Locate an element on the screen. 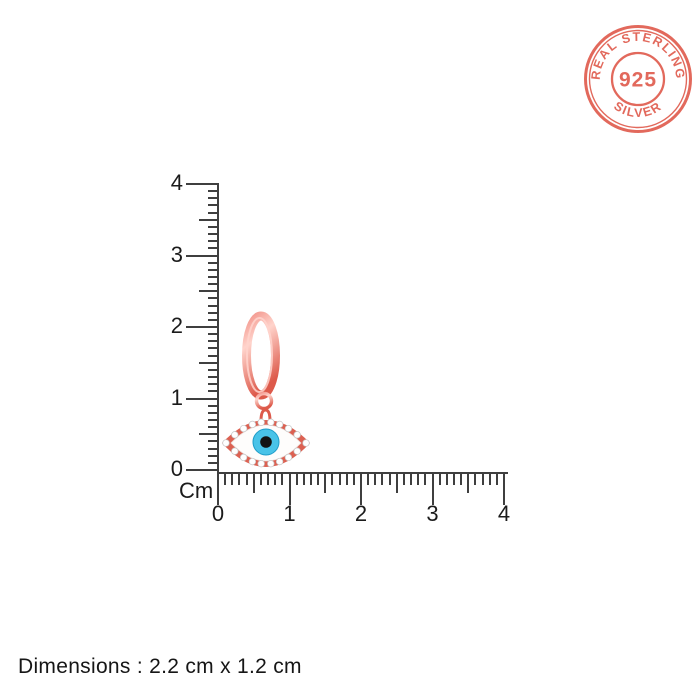  horizontal-ruler-label: 3 is located at coordinates (432, 513).